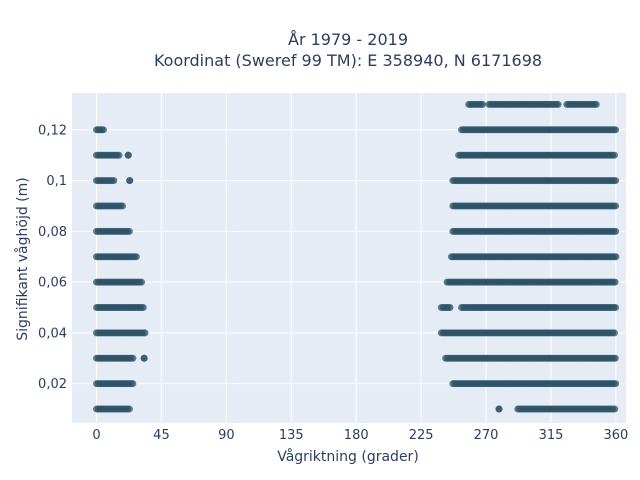  What do you see at coordinates (356, 435) in the screenshot?
I see `x-tick-label: 180` at bounding box center [356, 435].